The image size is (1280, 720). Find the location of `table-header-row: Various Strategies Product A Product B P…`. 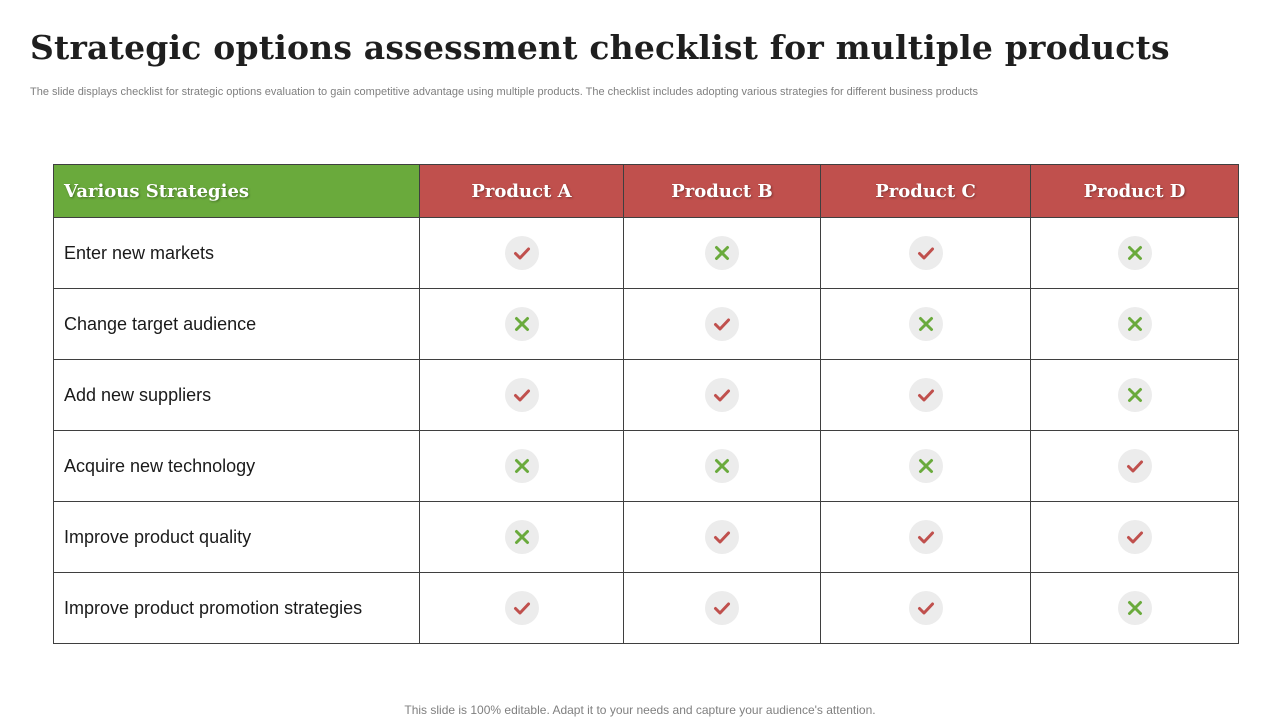

table-header-row: Various Strategies Product A Product B P… is located at coordinates (646, 191).